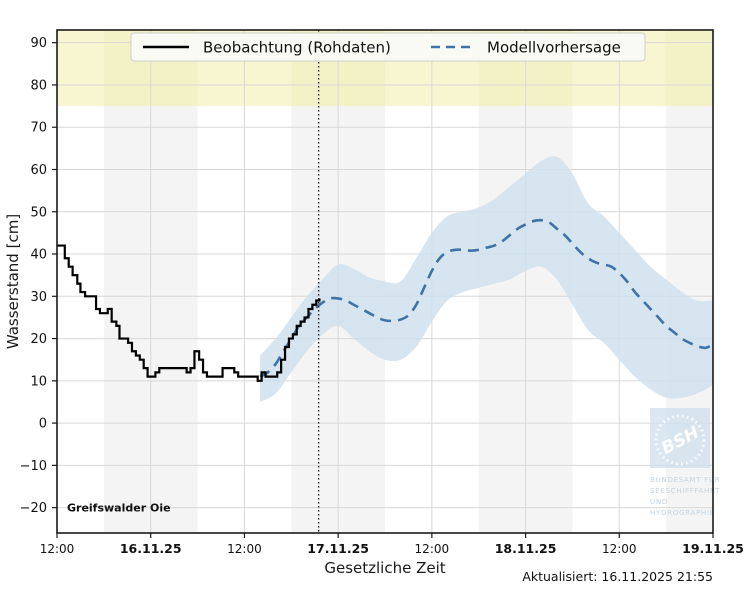 Image resolution: width=750 pixels, height=600 pixels. What do you see at coordinates (554, 48) in the screenshot?
I see `legend-label-forecast: Modellvorhersage` at bounding box center [554, 48].